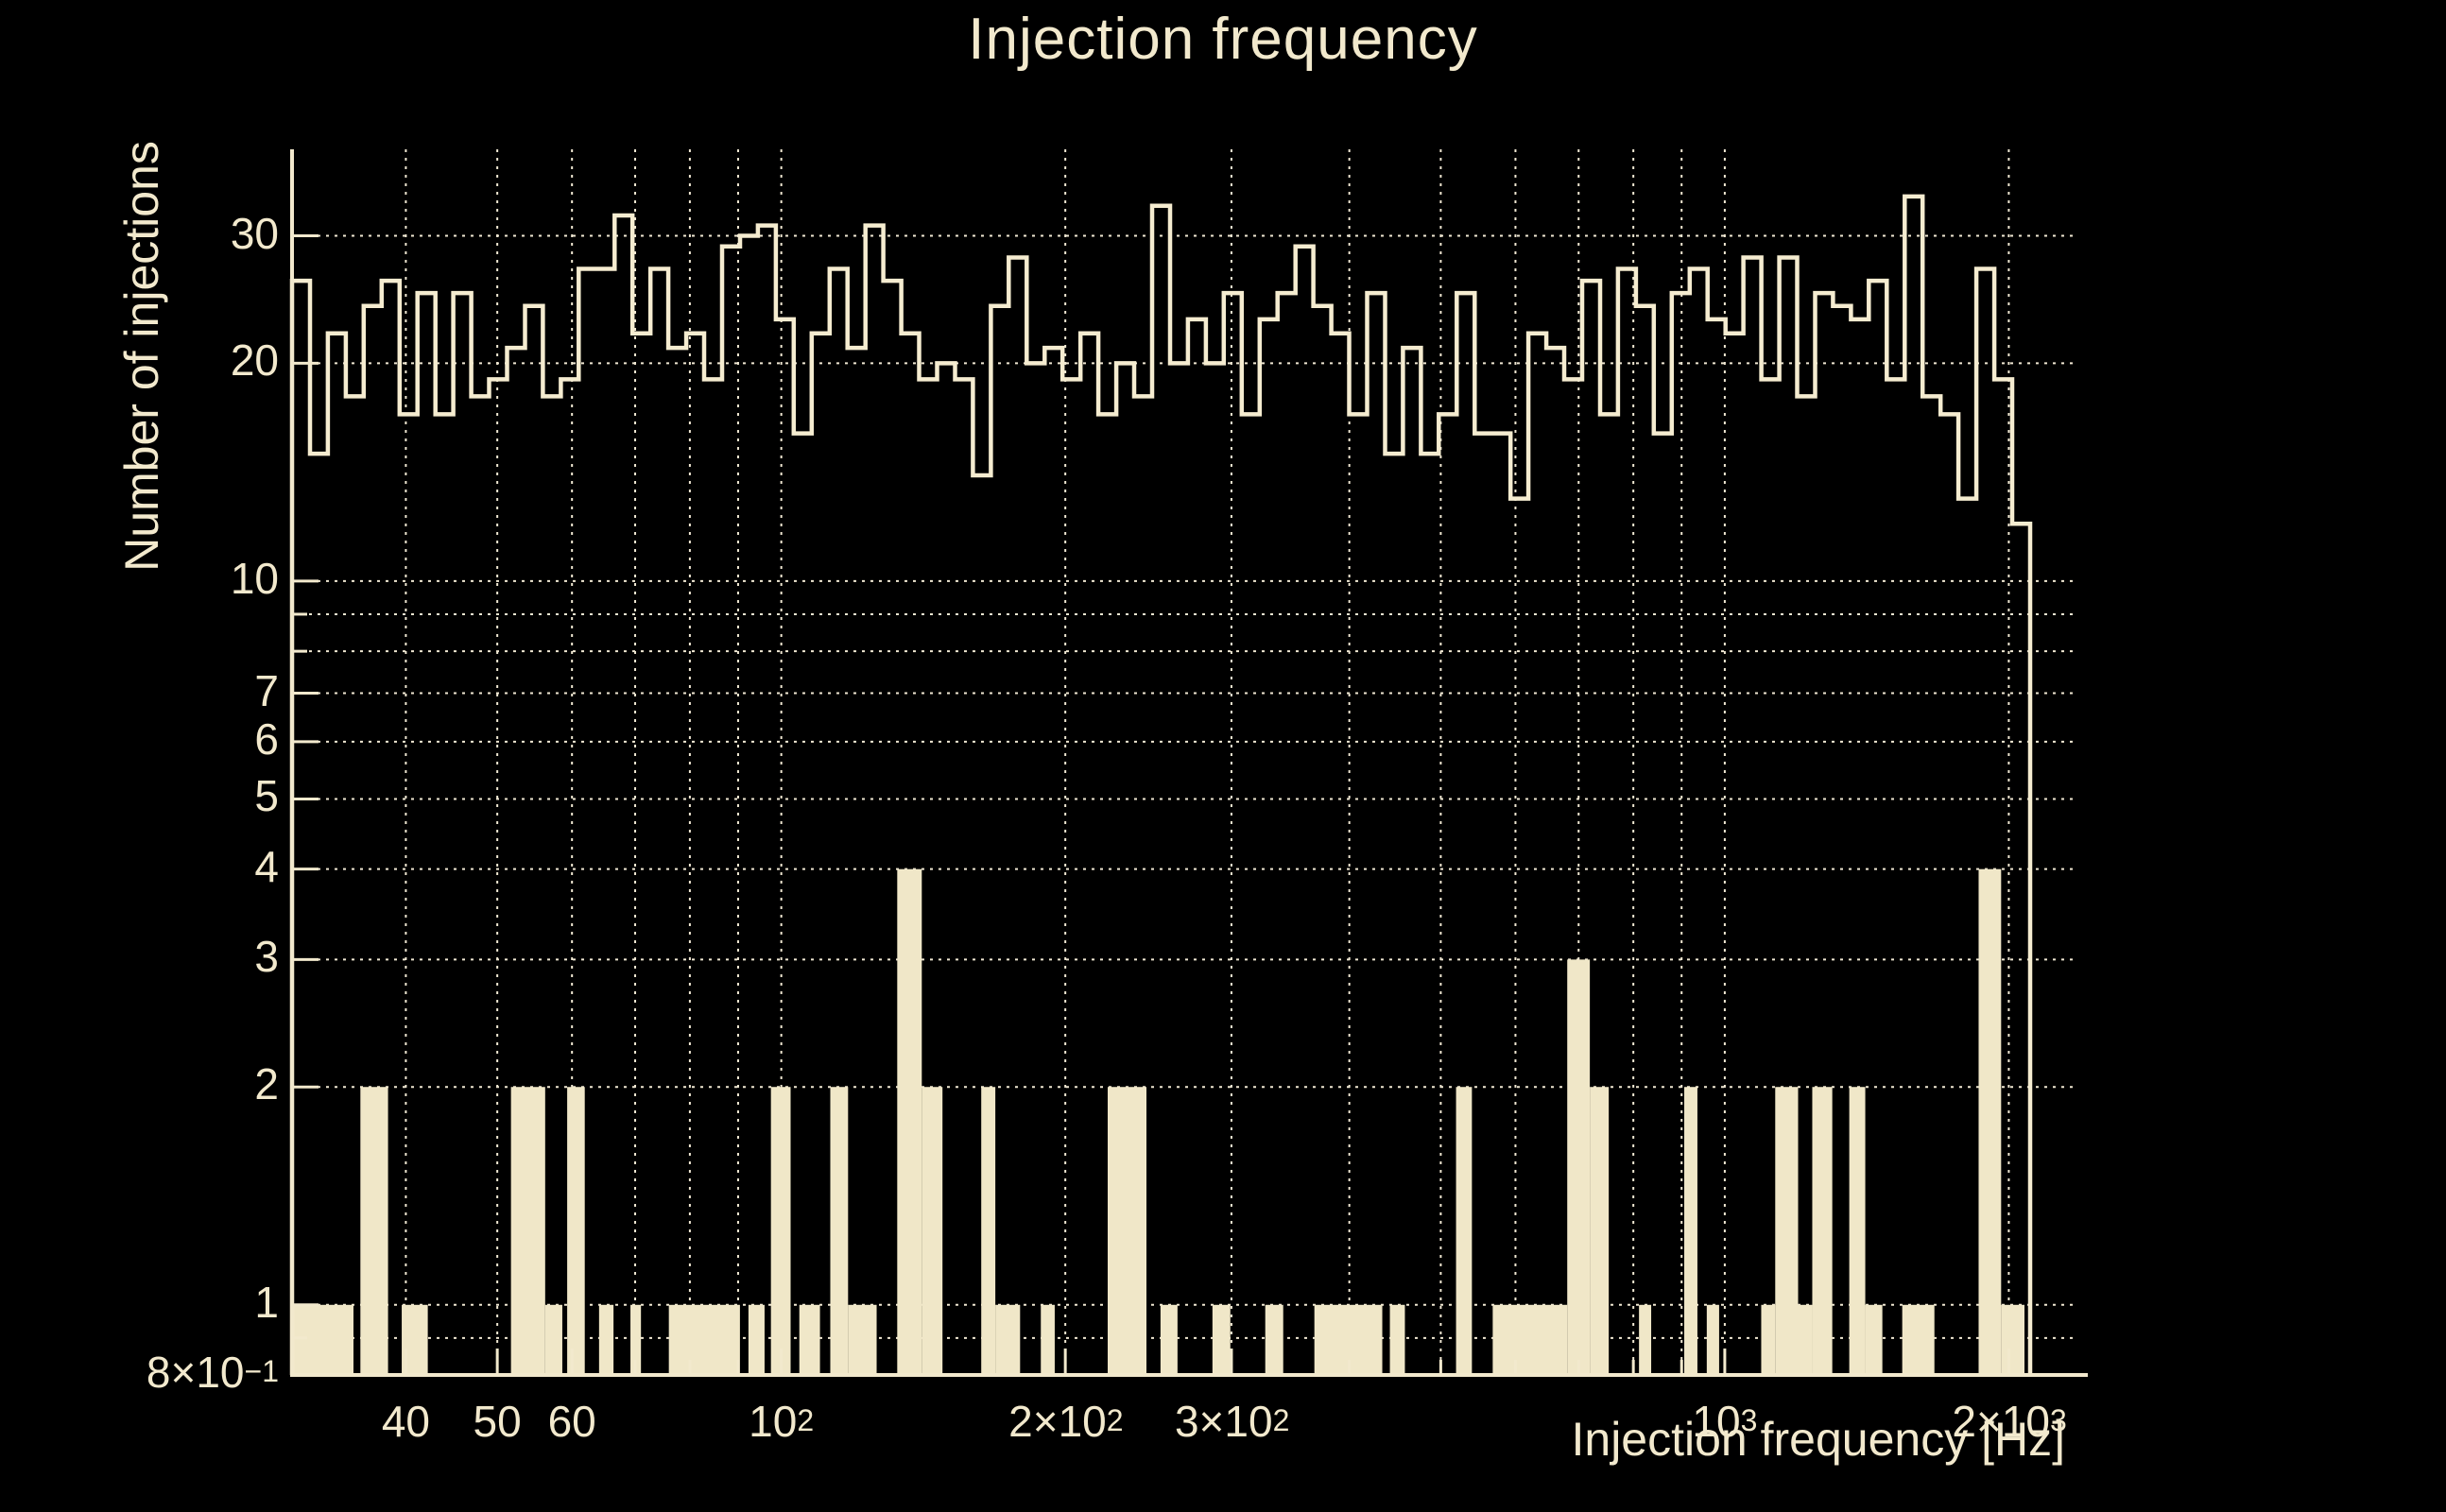 This screenshot has height=1512, width=2446. I want to click on y-tick-label: 20, so click(255, 360).